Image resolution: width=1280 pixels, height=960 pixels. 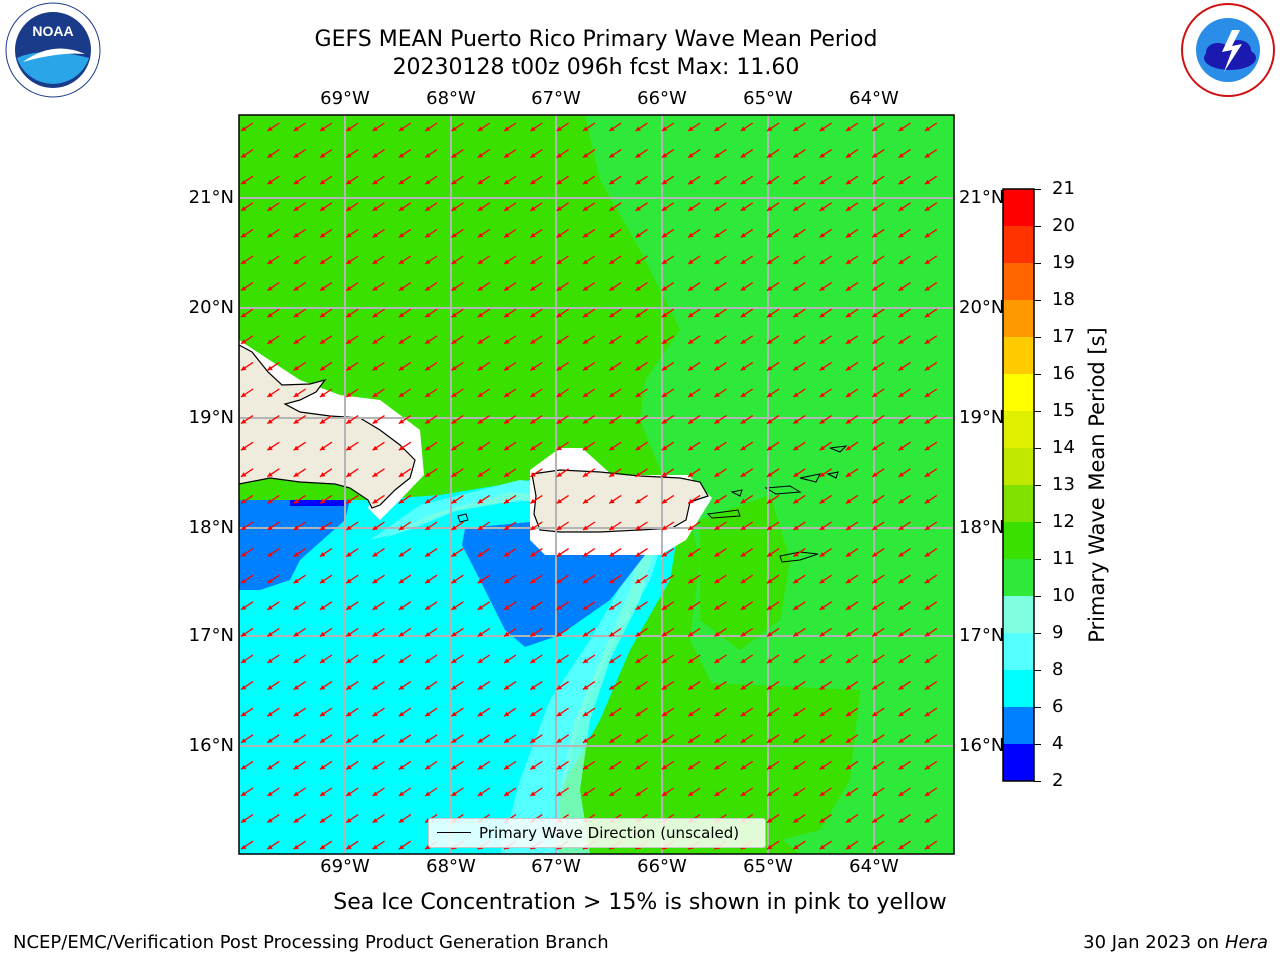 What do you see at coordinates (1063, 558) in the screenshot?
I see `colorbar-tick-label: 11` at bounding box center [1063, 558].